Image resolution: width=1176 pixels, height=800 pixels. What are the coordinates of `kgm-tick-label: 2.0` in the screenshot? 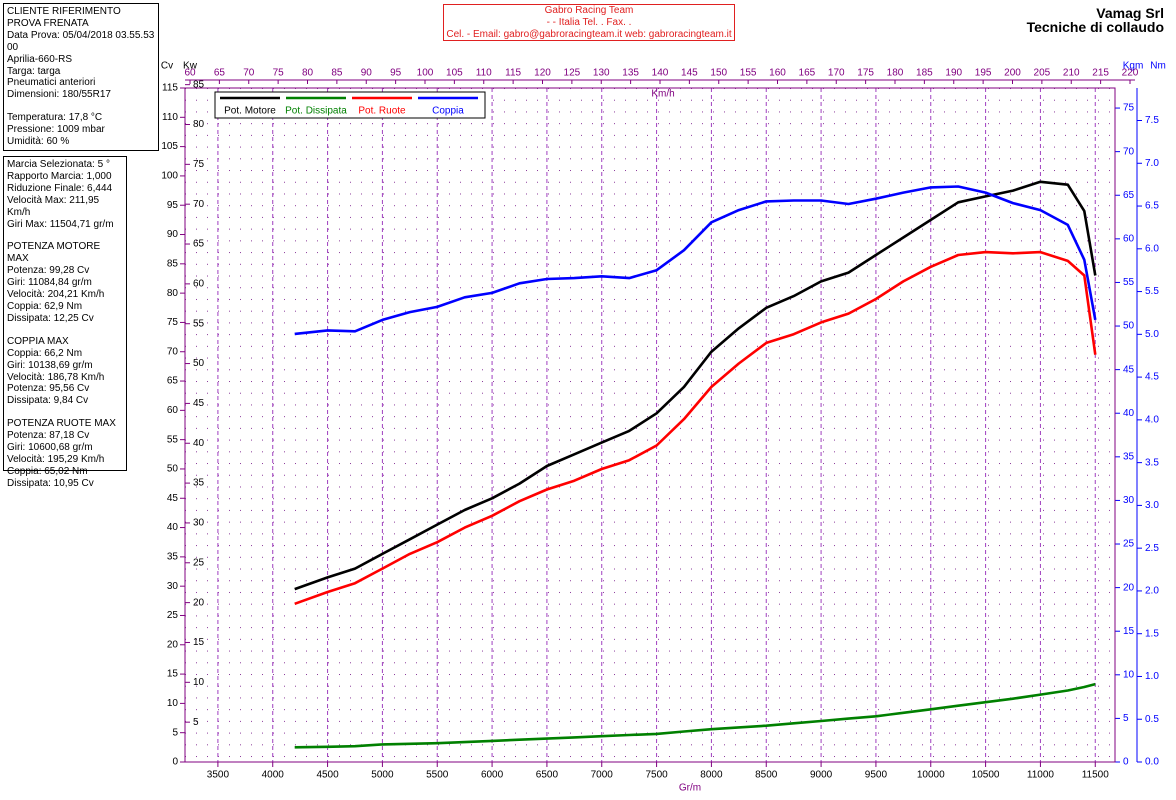 It's located at (1152, 591).